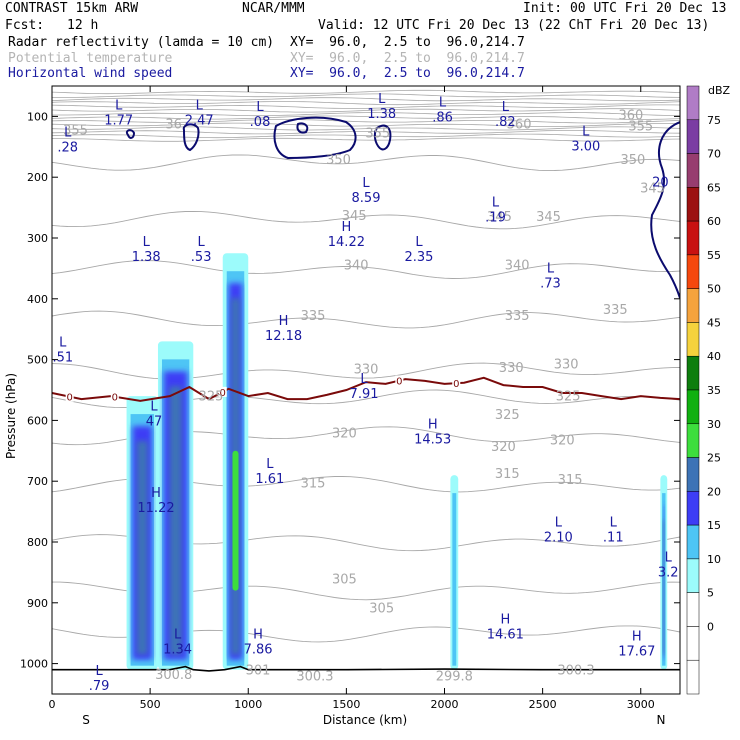 The width and height of the screenshot is (740, 740). What do you see at coordinates (365, 720) in the screenshot?
I see `x-axis-title: Distance (km)` at bounding box center [365, 720].